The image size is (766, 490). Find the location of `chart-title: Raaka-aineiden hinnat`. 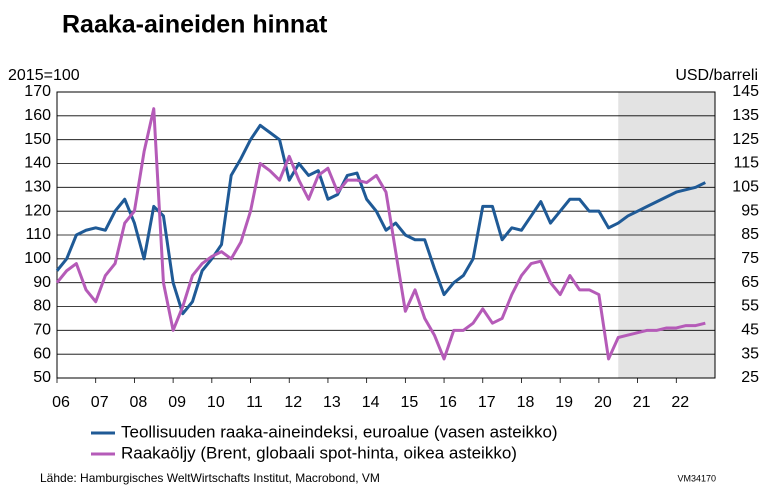

chart-title: Raaka-aineiden hinnat is located at coordinates (195, 25).